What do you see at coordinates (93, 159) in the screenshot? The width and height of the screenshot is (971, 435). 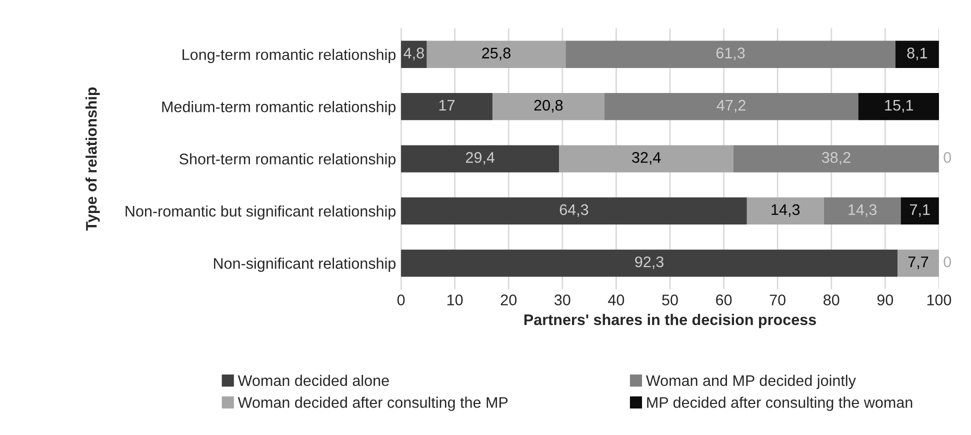 I see `y-axis-title: Type of relationship` at bounding box center [93, 159].